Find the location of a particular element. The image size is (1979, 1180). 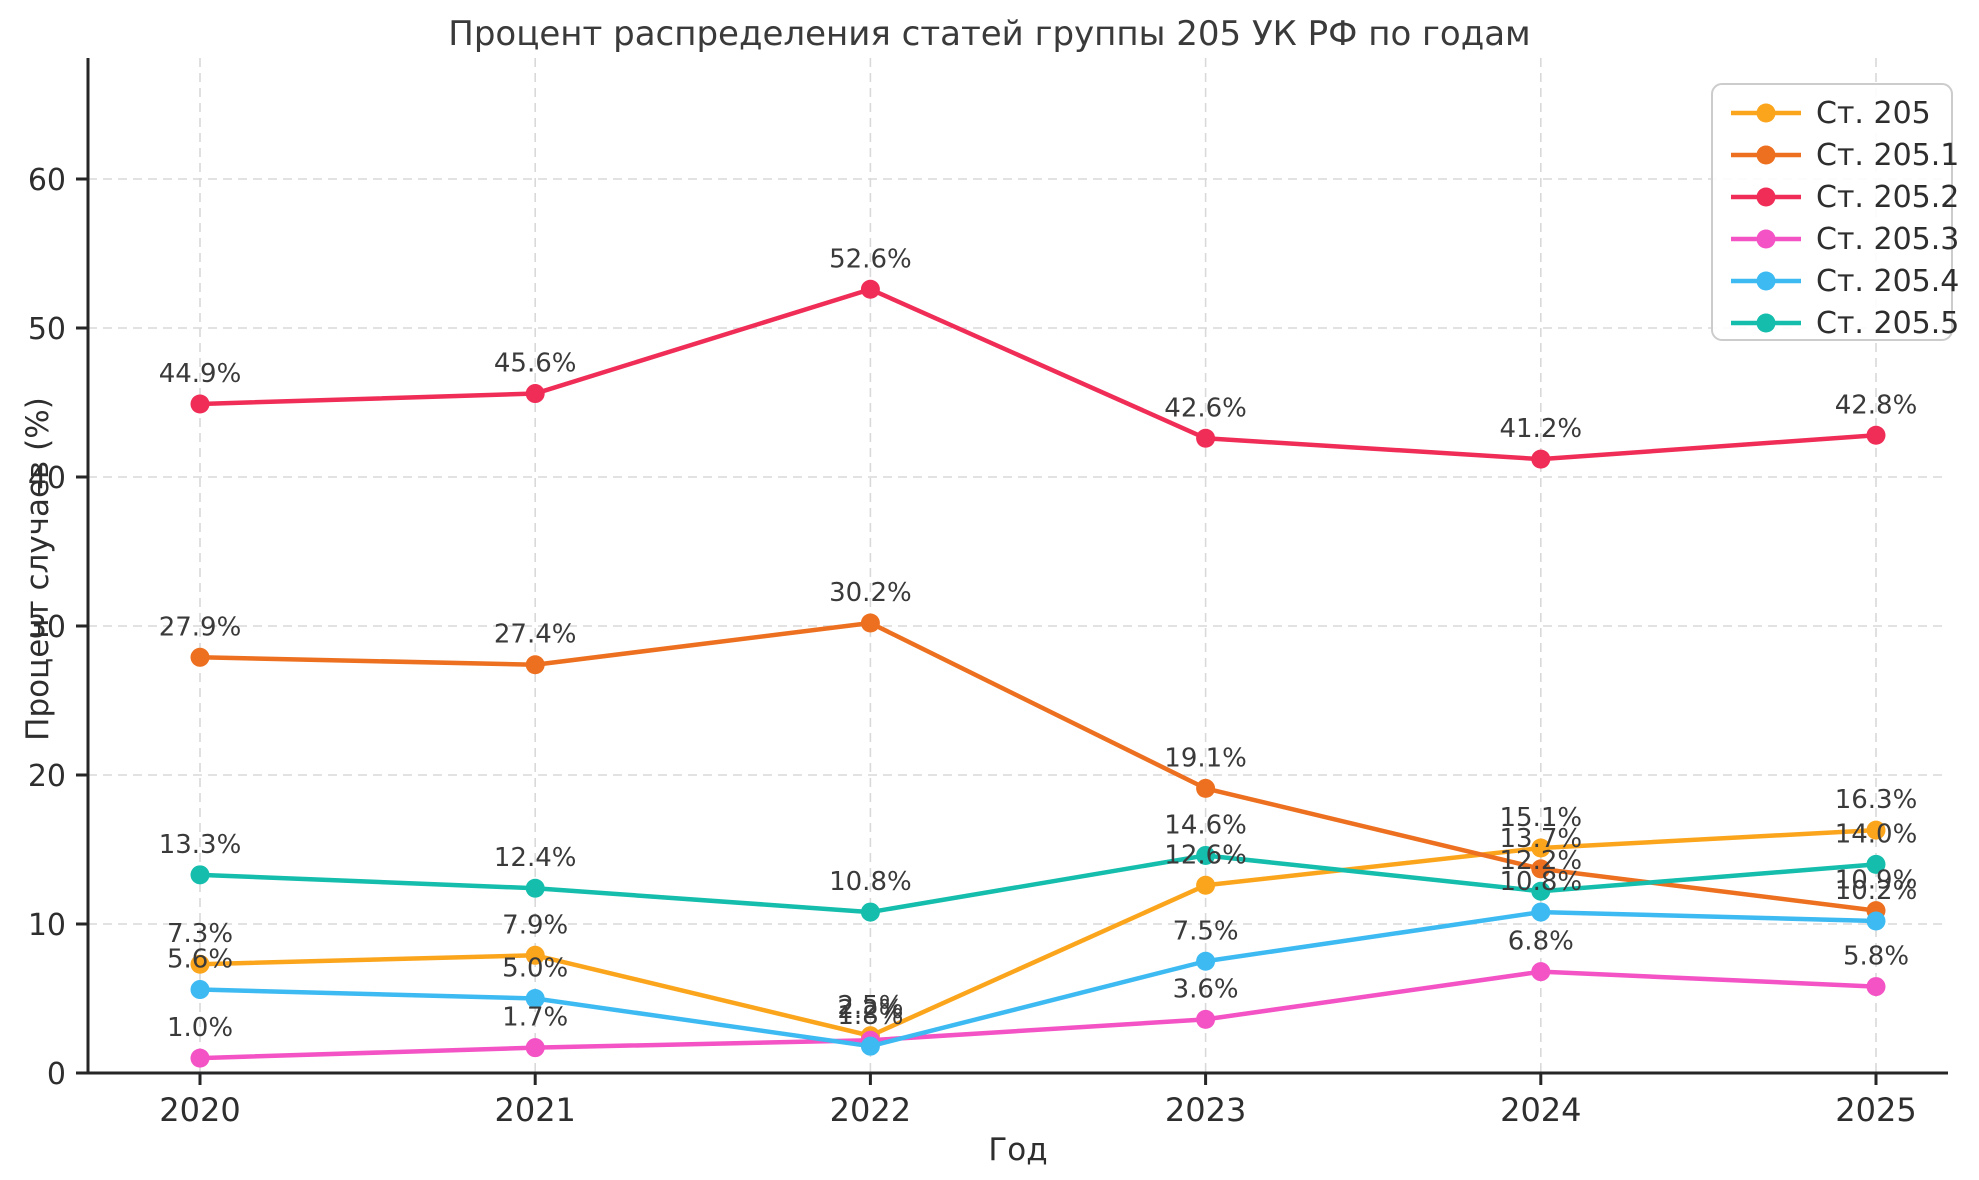

point-label-series-2-2024: 41.2% is located at coordinates (1540, 429).